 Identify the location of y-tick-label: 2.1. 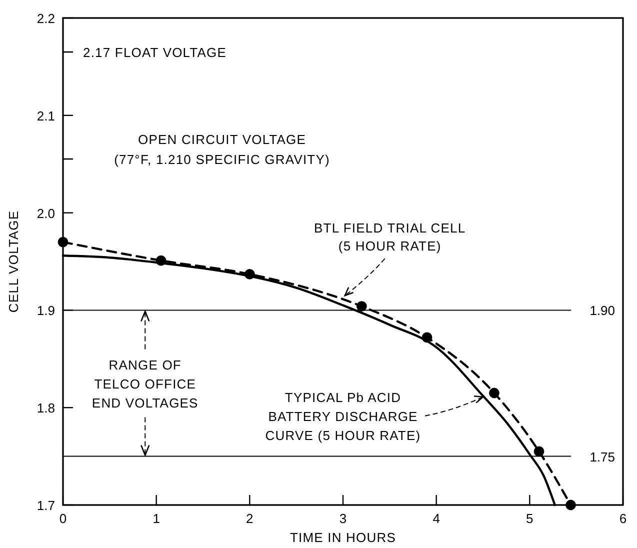
(45, 116).